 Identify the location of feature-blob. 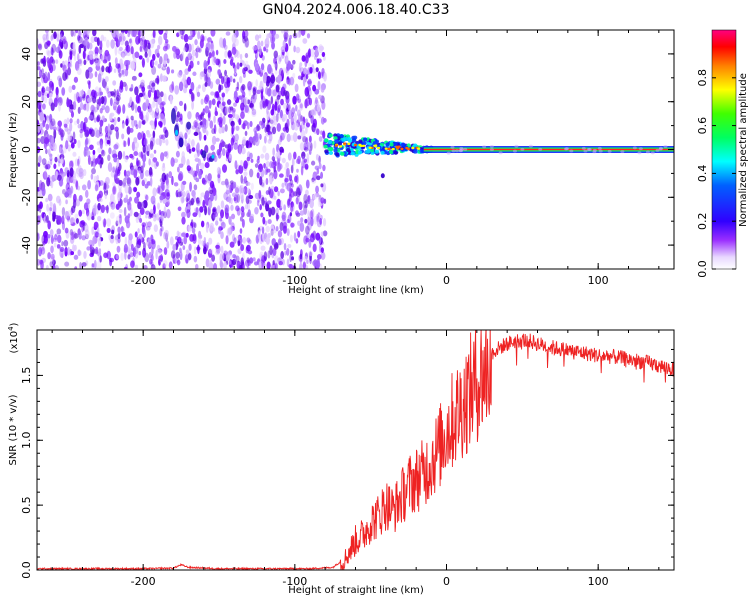
(173, 116).